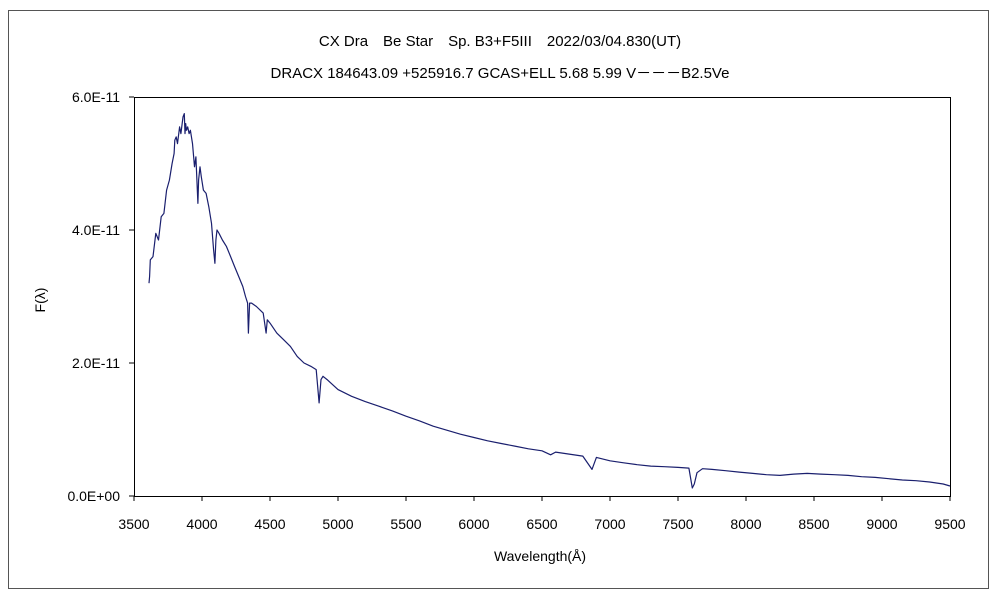 The image size is (1000, 600). What do you see at coordinates (96, 363) in the screenshot?
I see `y-tick-label: 2.0E-11` at bounding box center [96, 363].